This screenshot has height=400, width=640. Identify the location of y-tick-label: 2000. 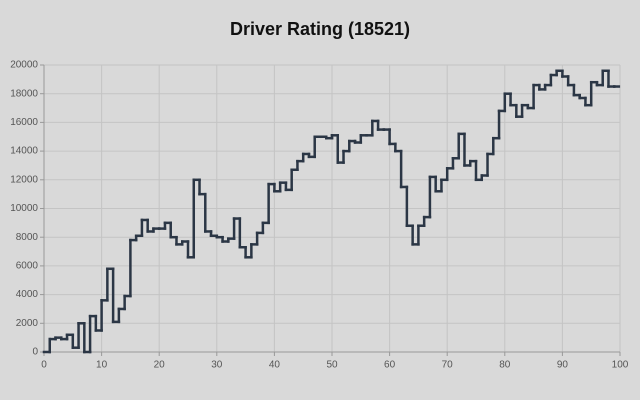
(27, 323).